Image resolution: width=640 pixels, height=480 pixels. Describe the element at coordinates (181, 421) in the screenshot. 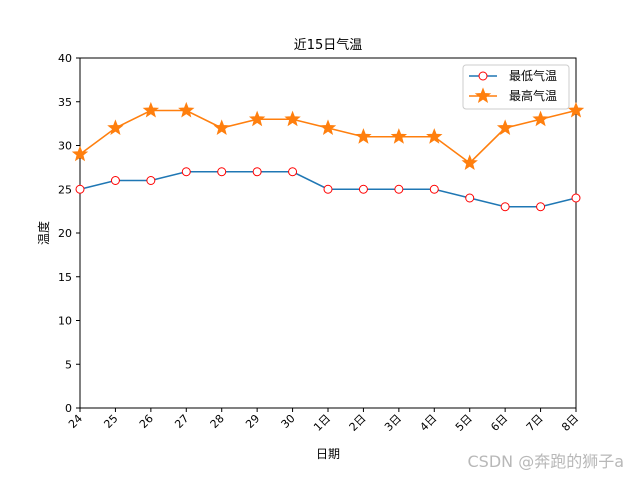

I see `x-tick-label: 27` at that location.